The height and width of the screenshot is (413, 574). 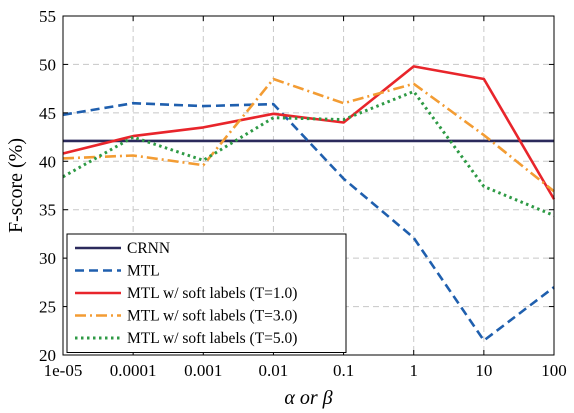 I want to click on y-tick-label: 35, so click(x=47, y=210).